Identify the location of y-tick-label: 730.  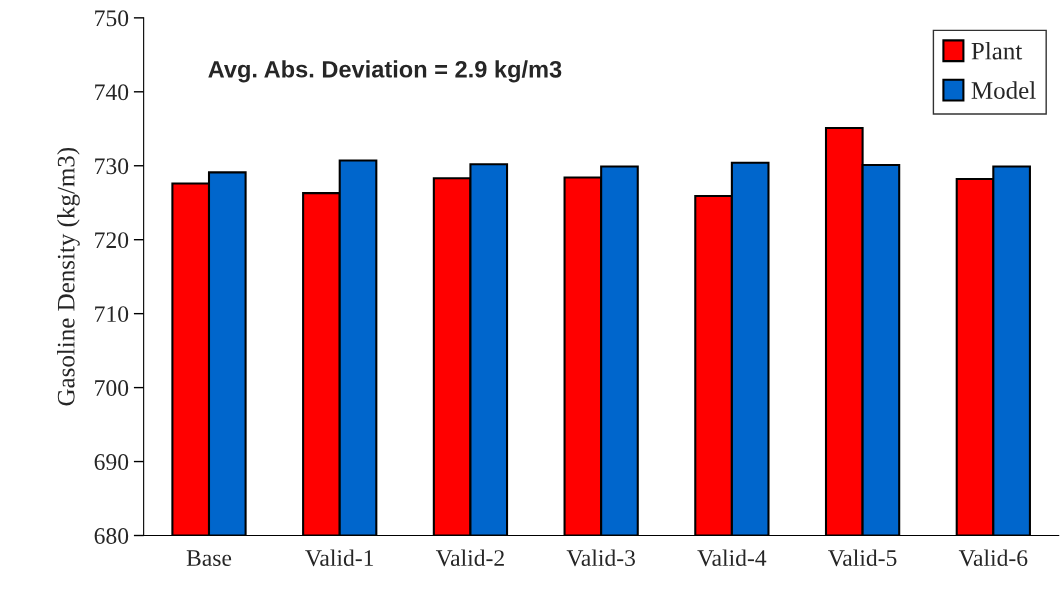
(112, 166).